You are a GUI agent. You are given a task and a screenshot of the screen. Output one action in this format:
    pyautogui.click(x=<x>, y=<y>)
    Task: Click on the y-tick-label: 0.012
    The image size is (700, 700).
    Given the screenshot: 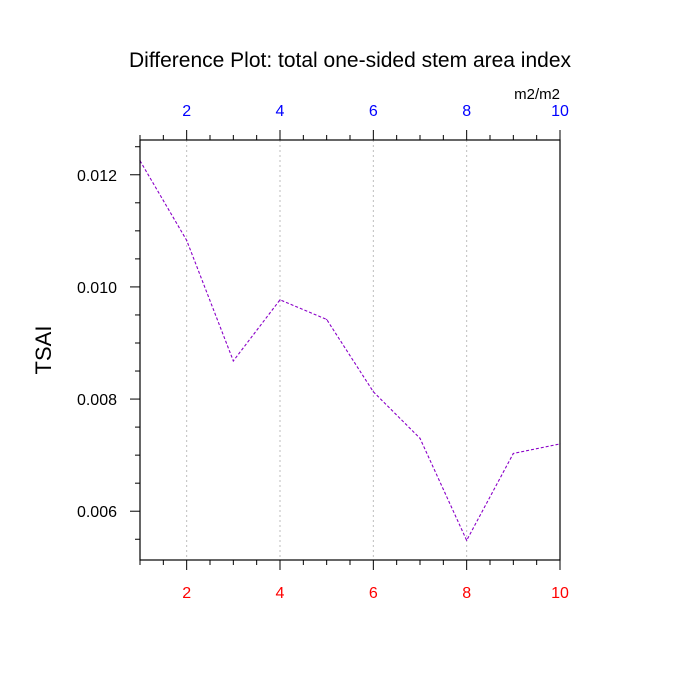 What is the action you would take?
    pyautogui.click(x=97, y=176)
    